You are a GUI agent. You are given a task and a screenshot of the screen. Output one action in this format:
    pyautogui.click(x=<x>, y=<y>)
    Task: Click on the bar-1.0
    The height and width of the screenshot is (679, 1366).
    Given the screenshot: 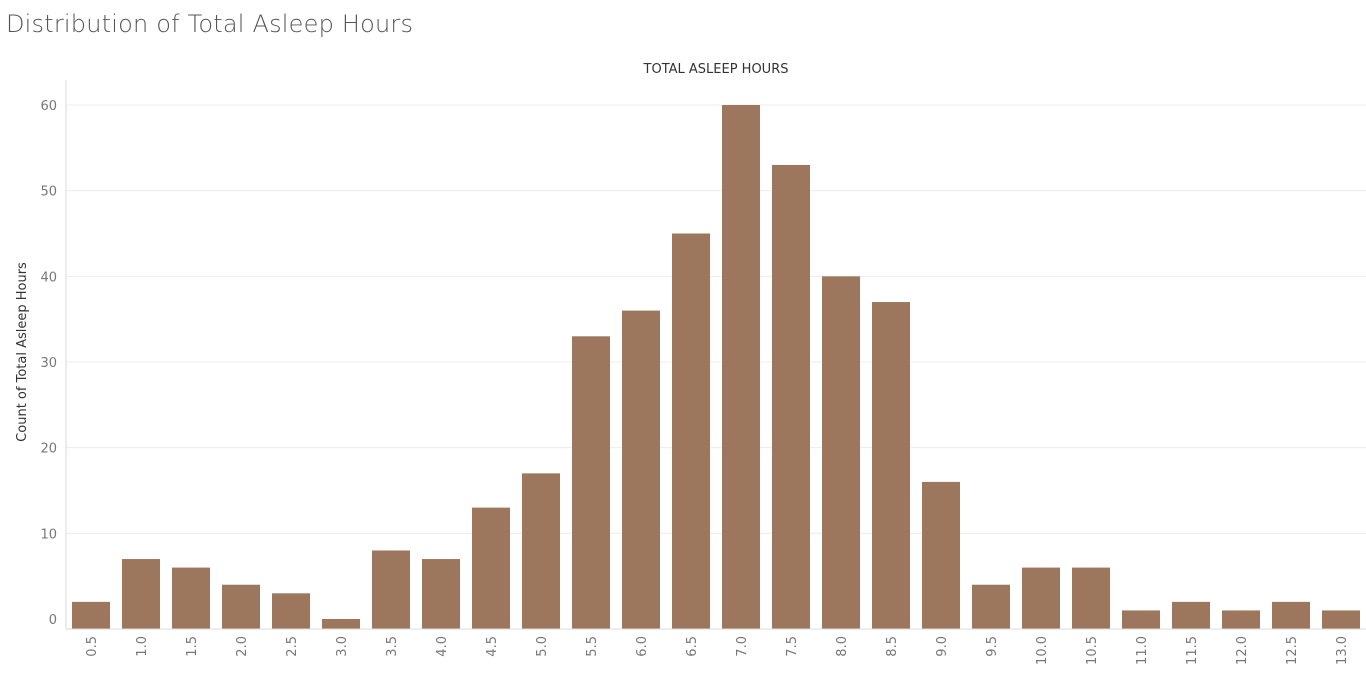 What is the action you would take?
    pyautogui.click(x=141, y=594)
    